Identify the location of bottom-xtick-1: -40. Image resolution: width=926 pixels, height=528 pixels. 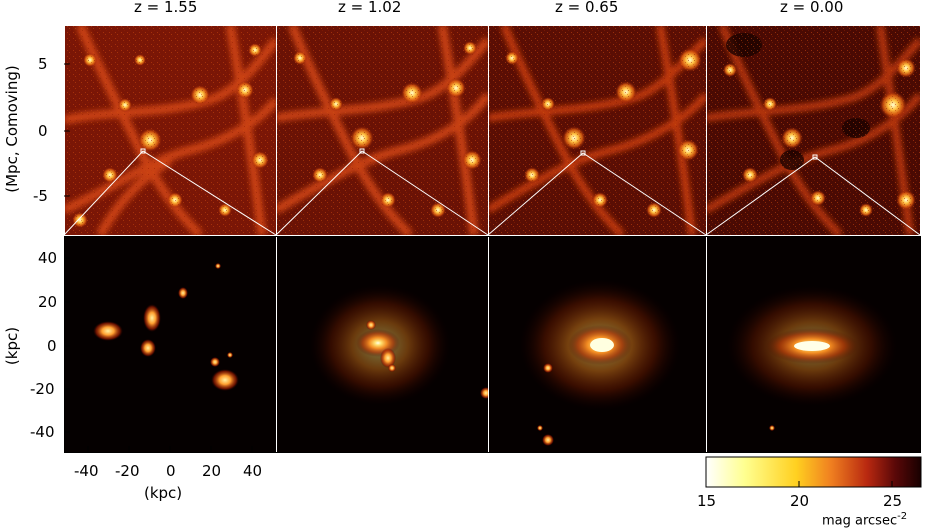
(86, 471).